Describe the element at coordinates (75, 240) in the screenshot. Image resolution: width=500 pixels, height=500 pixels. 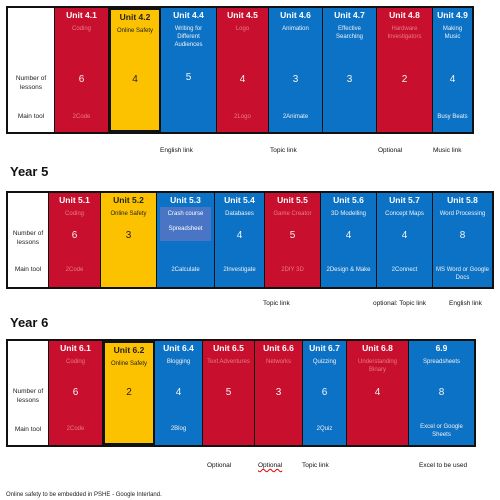
I see `unit-5-1: Unit 5.1 Coding 6 2Code` at that location.